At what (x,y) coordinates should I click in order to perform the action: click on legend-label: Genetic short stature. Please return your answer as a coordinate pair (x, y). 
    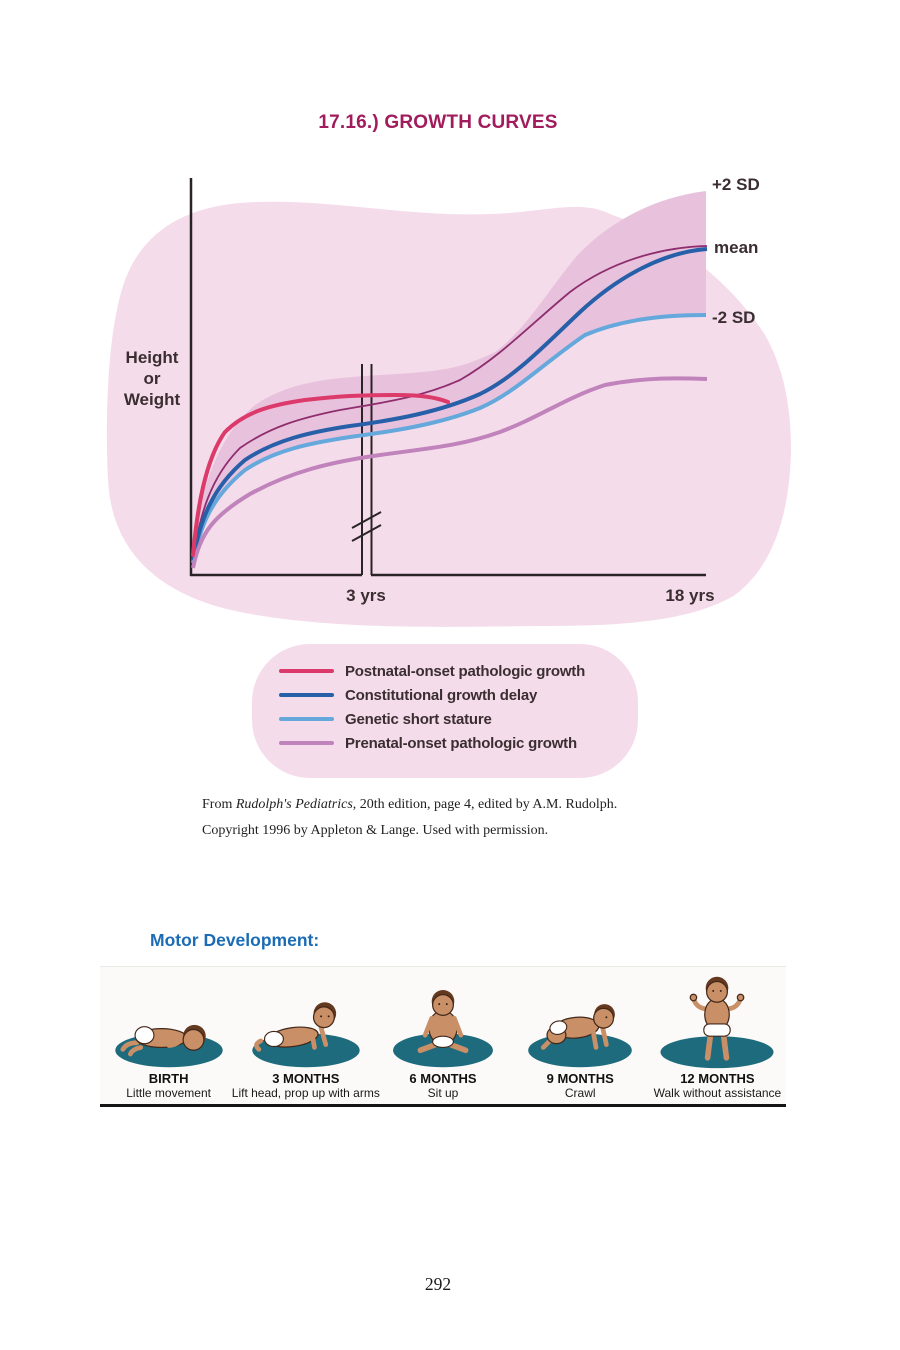
    Looking at the image, I should click on (418, 719).